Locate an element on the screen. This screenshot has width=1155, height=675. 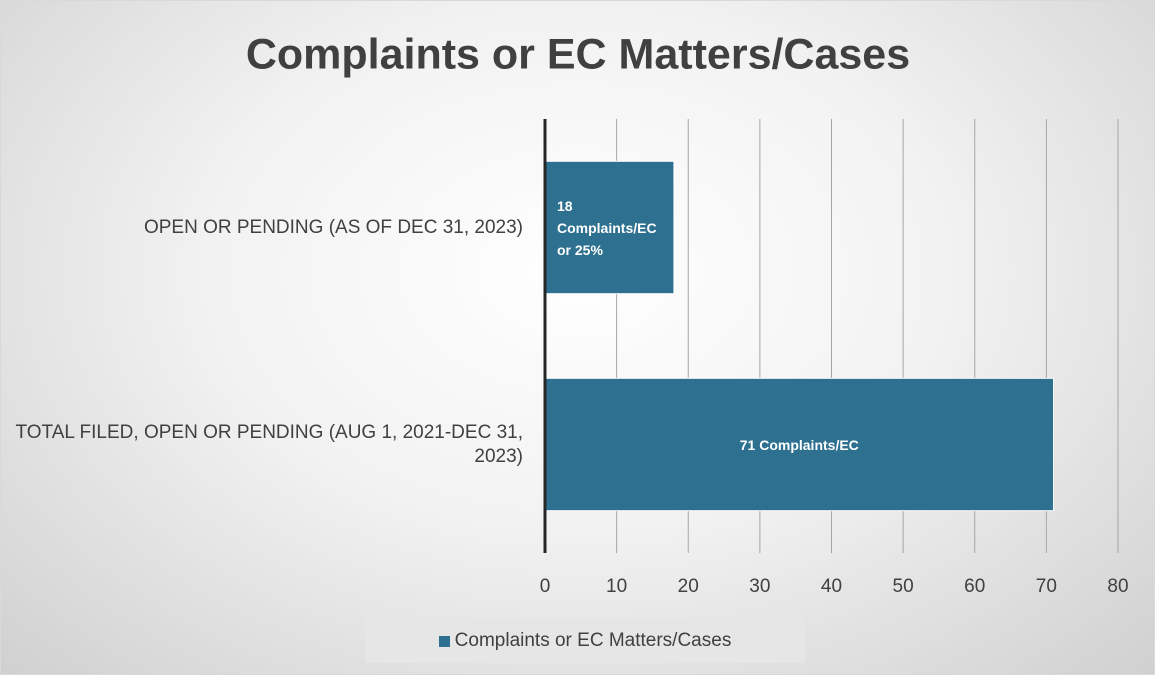
bar is located at coordinates (799, 444).